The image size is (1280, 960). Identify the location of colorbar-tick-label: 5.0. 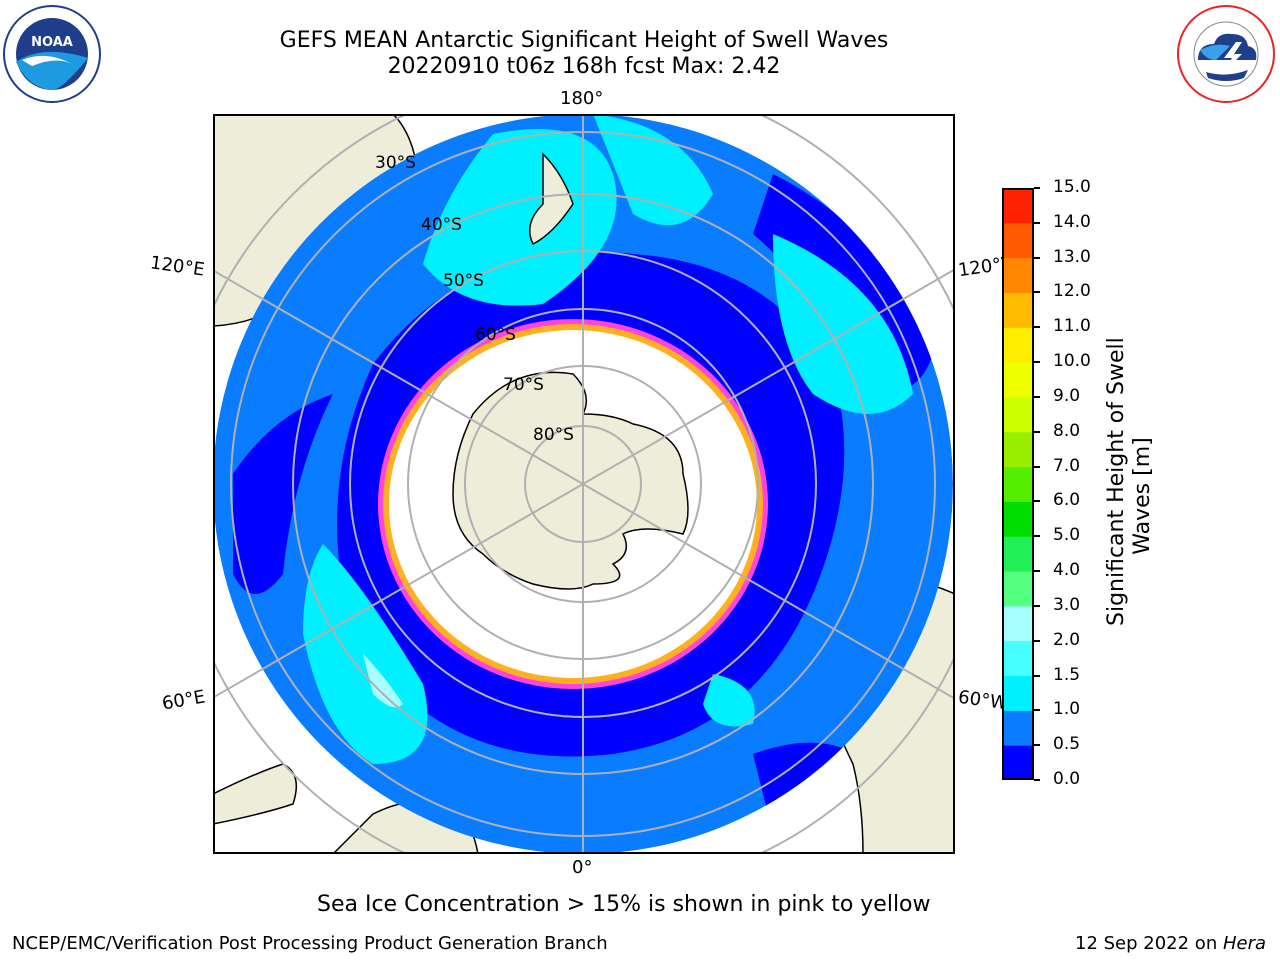
(1067, 535).